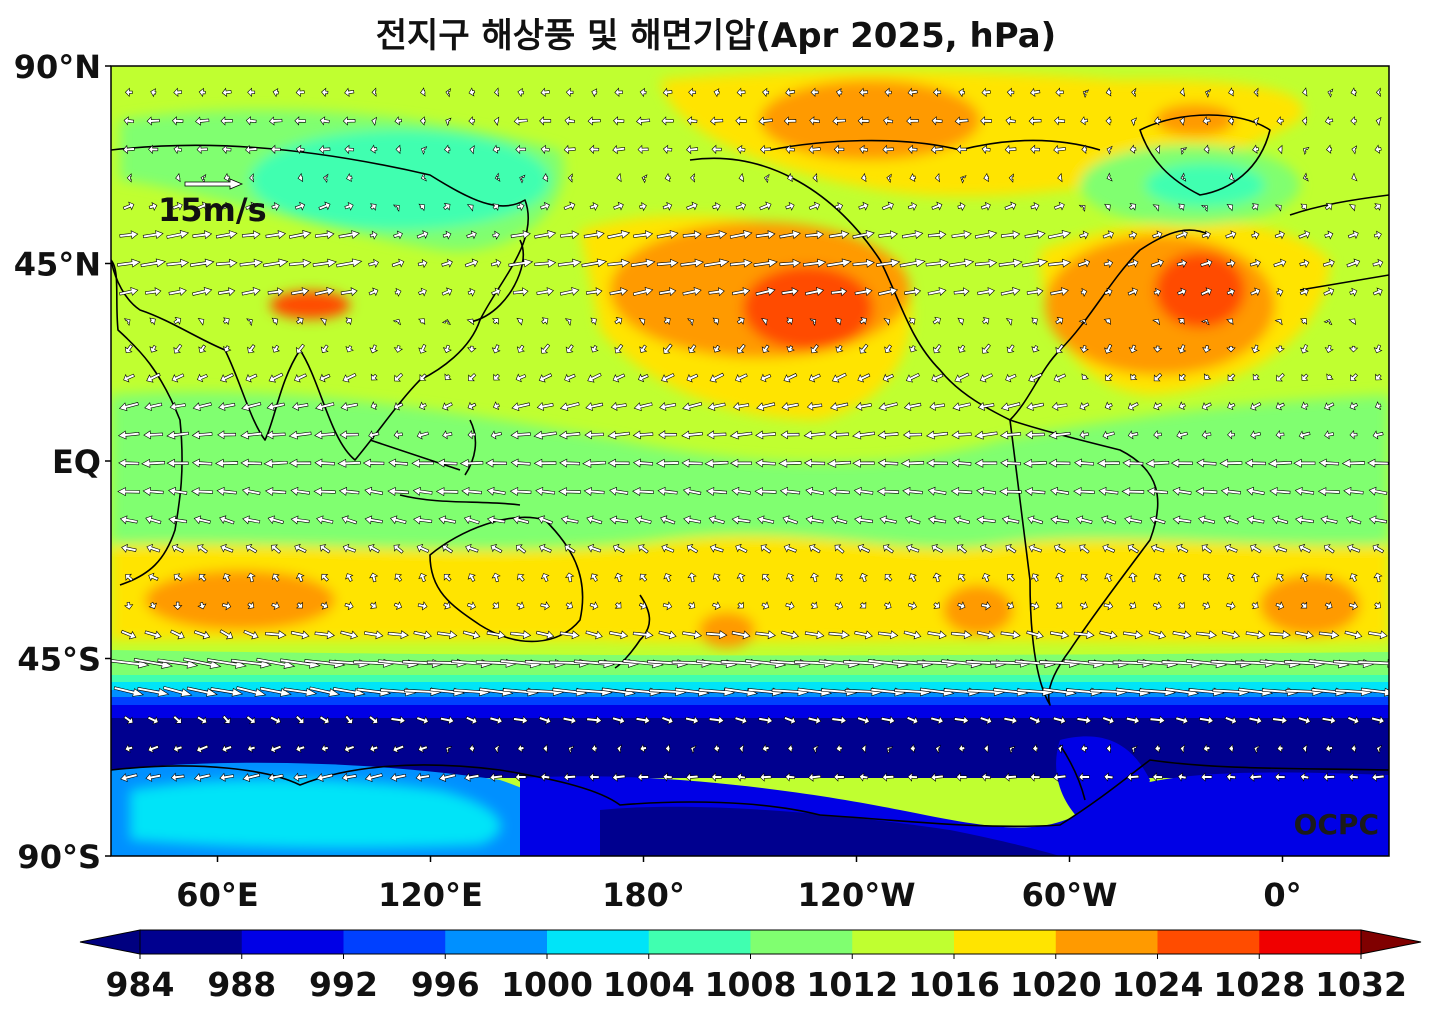 This screenshot has height=1015, width=1432. What do you see at coordinates (430, 895) in the screenshot?
I see `lon-tick-label: 120°E` at bounding box center [430, 895].